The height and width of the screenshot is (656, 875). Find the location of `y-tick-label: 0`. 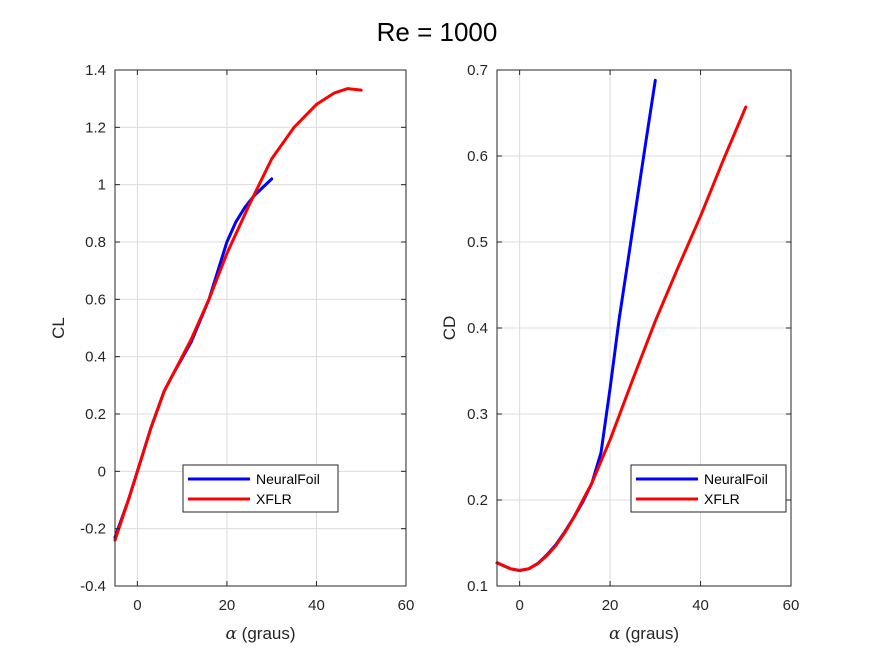

y-tick-label: 0 is located at coordinates (102, 471).